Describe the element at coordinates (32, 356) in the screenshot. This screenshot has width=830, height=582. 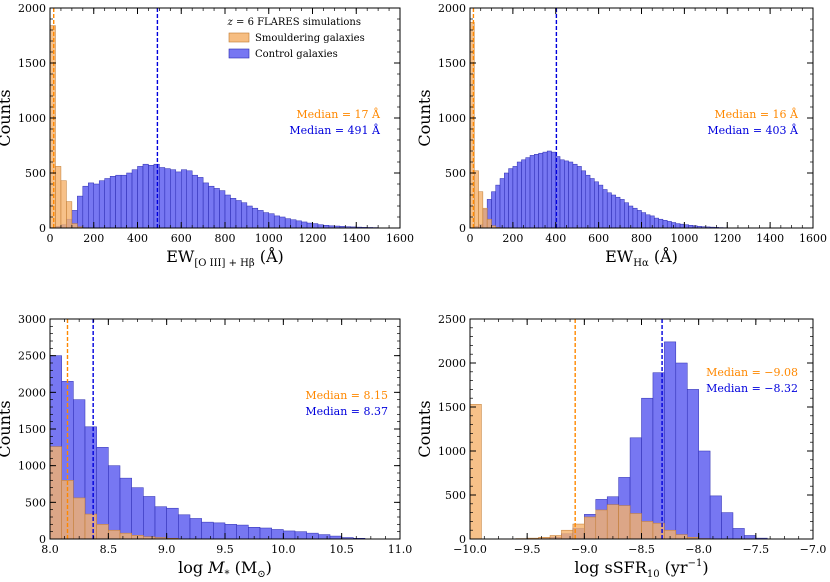
I see `y-tick-label: 2500` at that location.